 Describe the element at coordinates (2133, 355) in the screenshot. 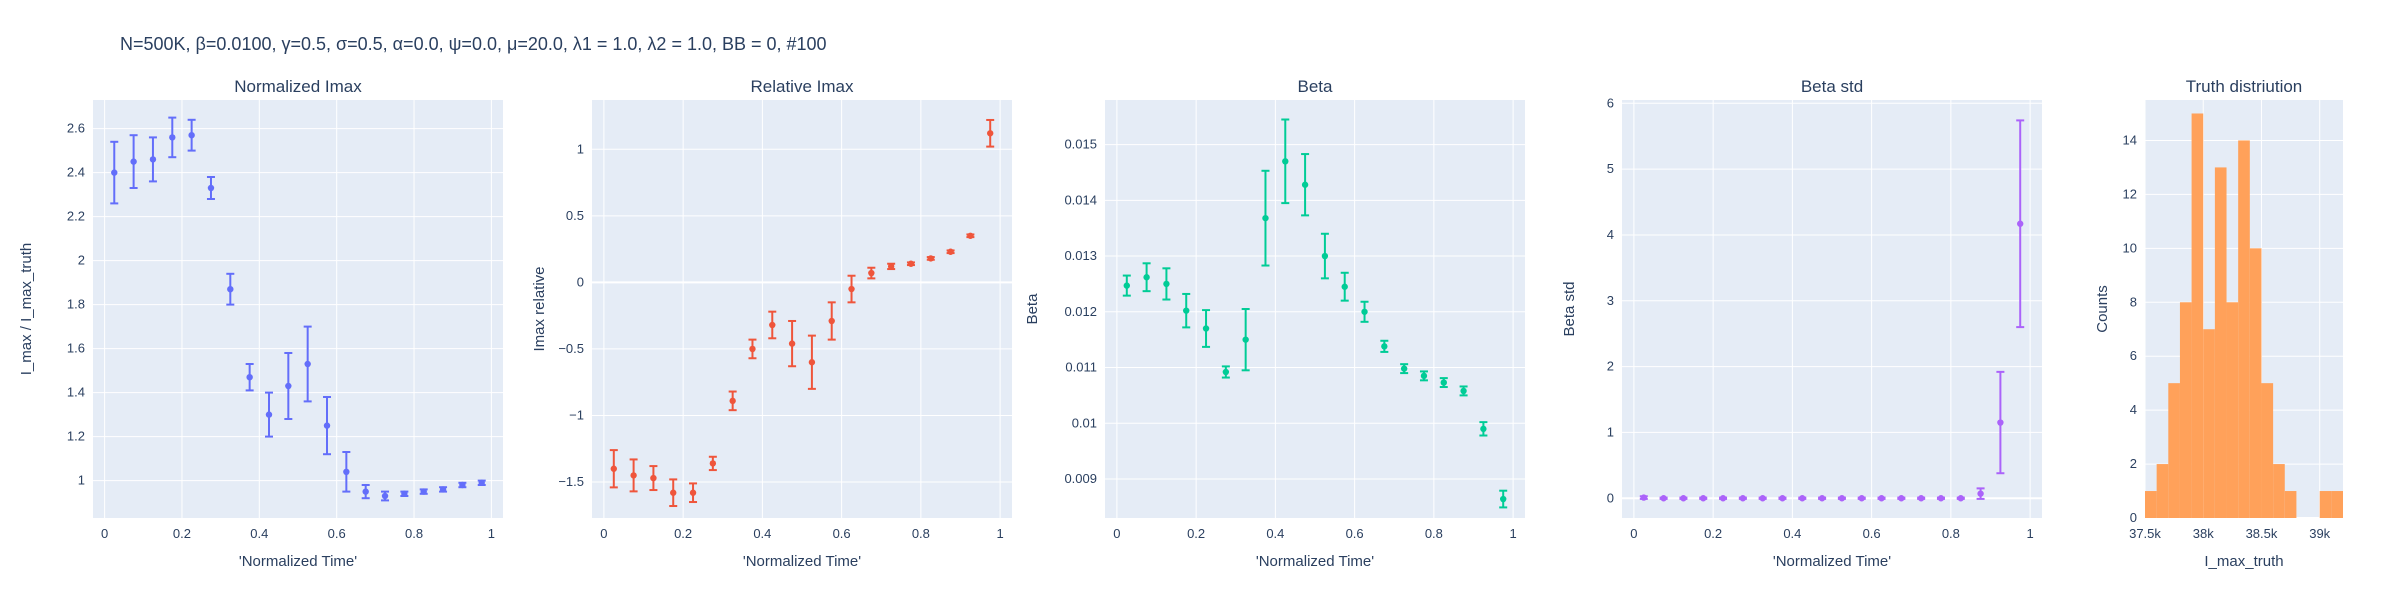

I see `y-tick-label: 6` at that location.